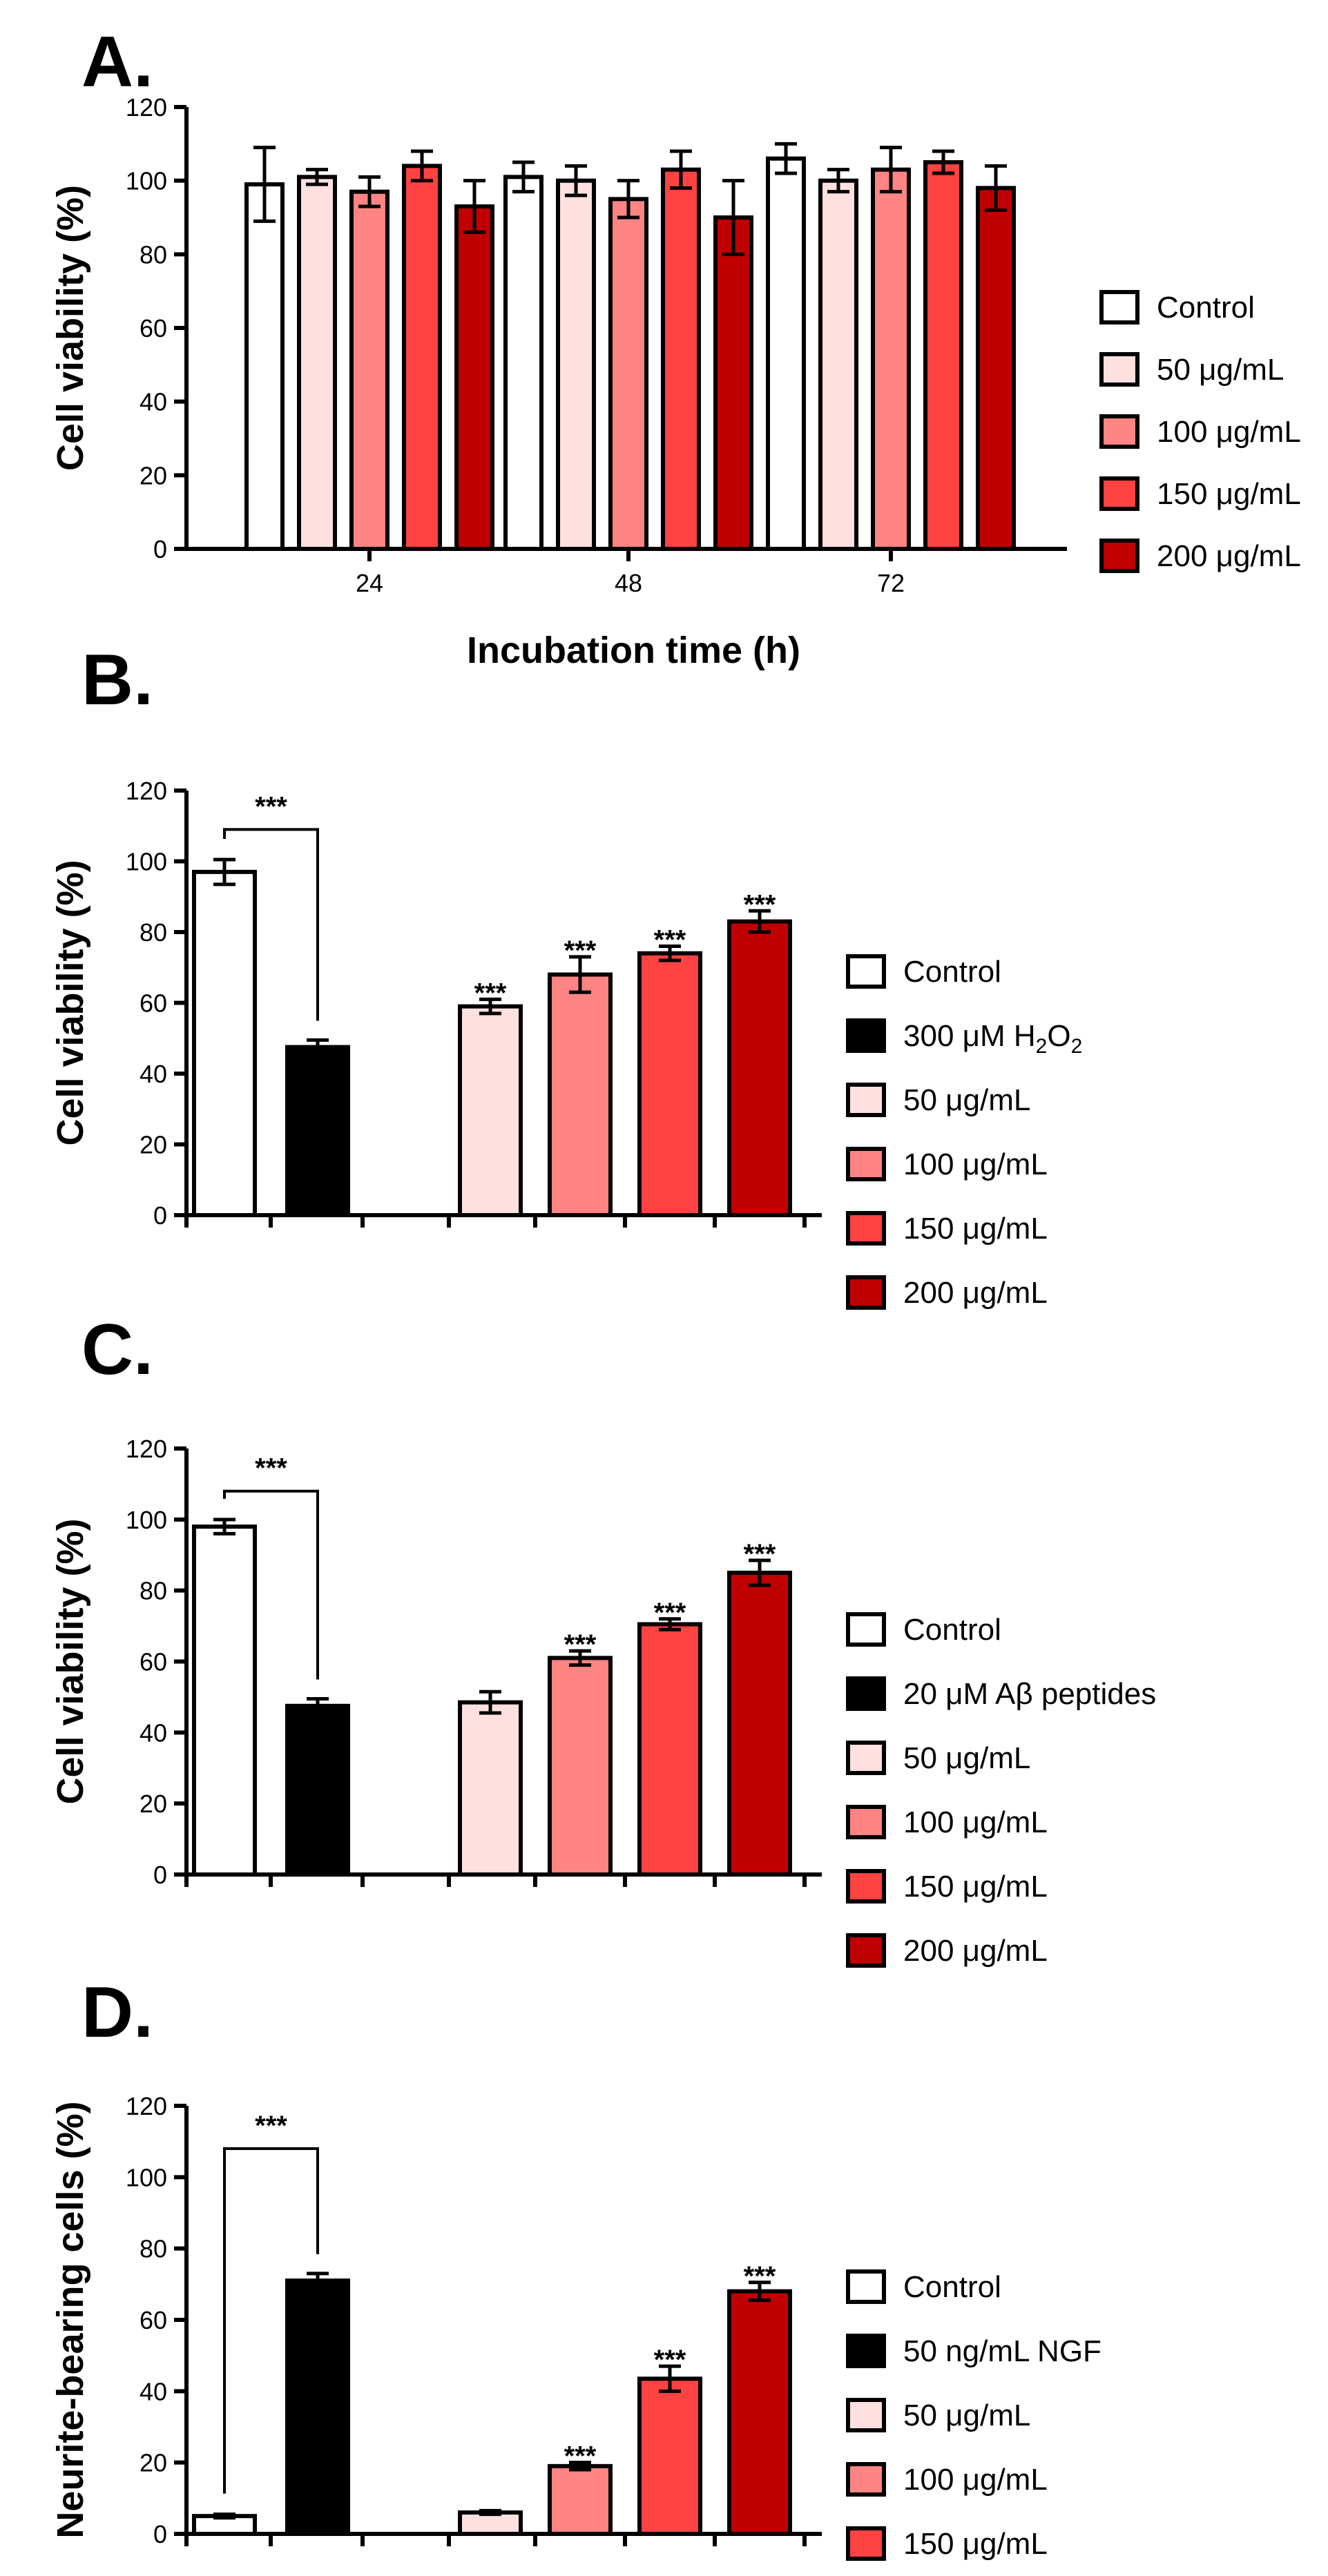 The height and width of the screenshot is (2576, 1328). Describe the element at coordinates (1002, 2351) in the screenshot. I see `legend-label: 50 ng/mL NGF` at that location.